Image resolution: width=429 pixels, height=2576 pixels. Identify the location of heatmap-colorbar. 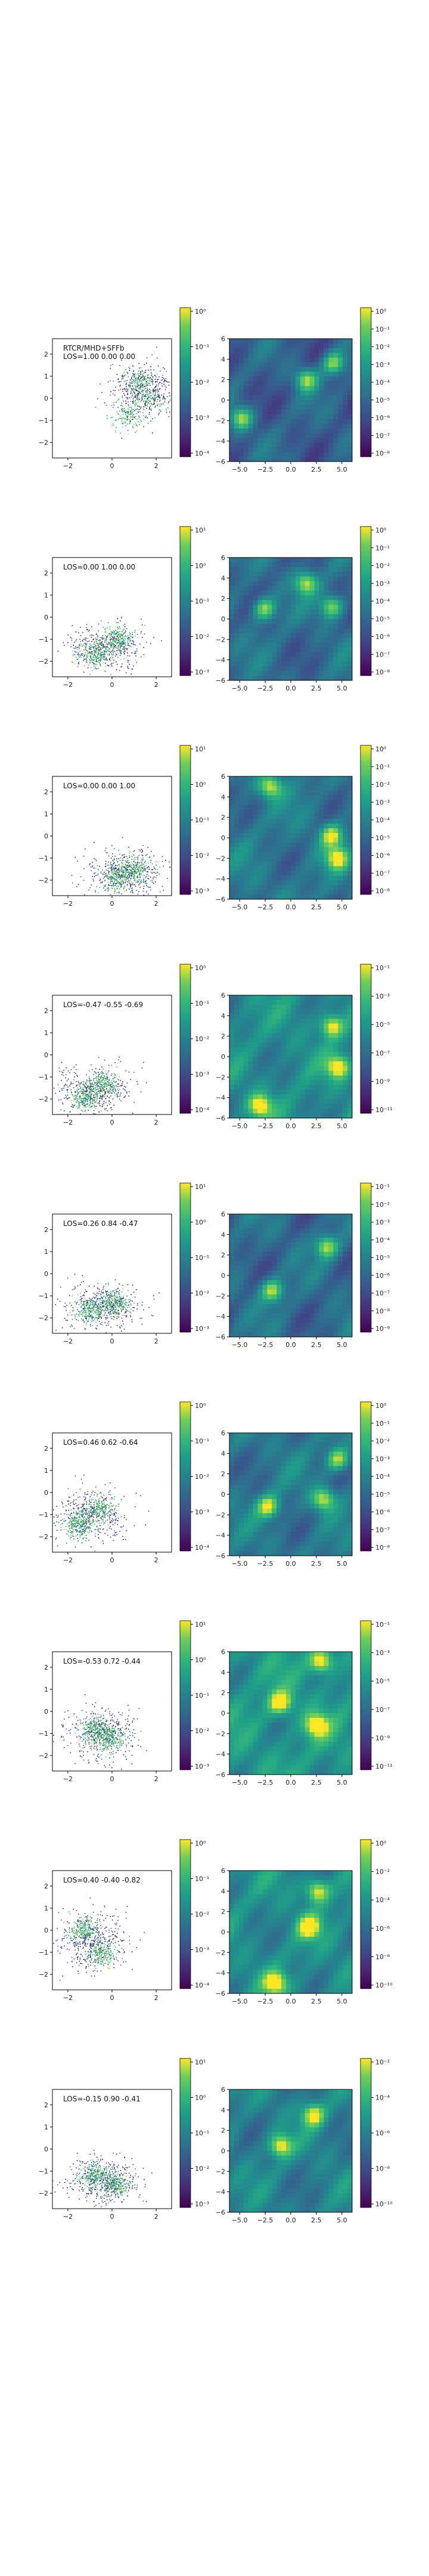
(366, 382).